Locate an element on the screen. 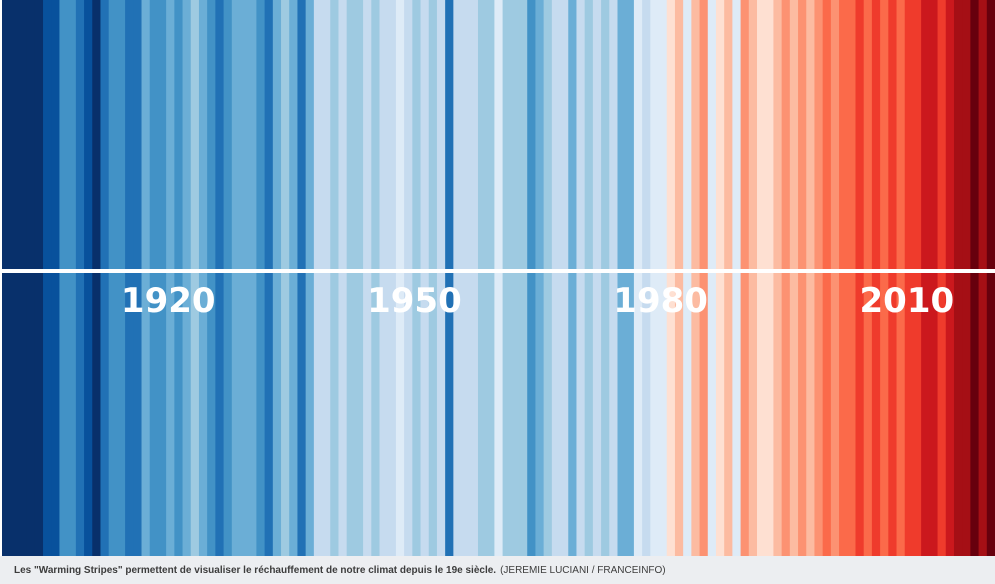  stripe-1913 is located at coordinates (113, 278).